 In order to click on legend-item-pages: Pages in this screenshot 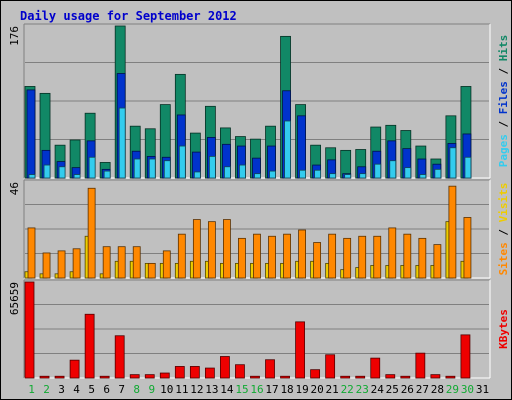, I will do `click(503, 150)`.